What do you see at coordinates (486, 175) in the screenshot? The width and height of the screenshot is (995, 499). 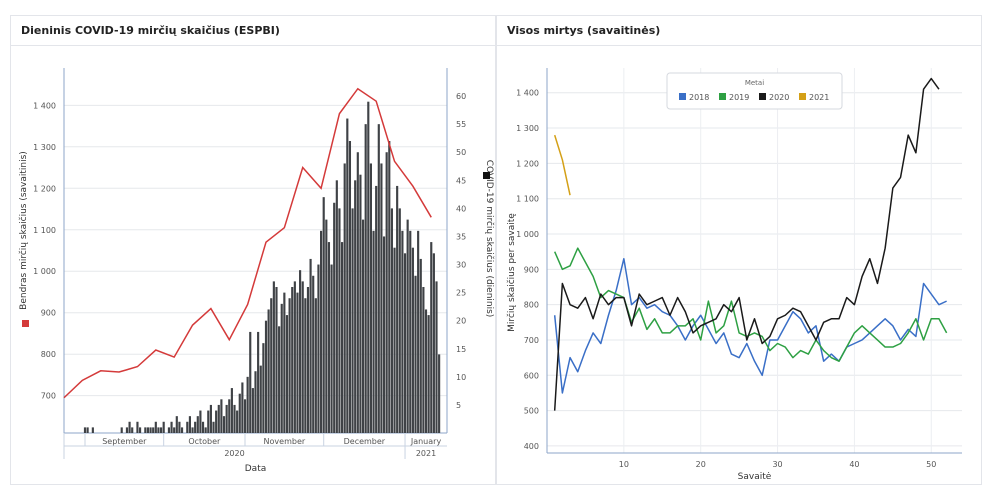 I see `legend-marker-covid-deaths` at bounding box center [486, 175].